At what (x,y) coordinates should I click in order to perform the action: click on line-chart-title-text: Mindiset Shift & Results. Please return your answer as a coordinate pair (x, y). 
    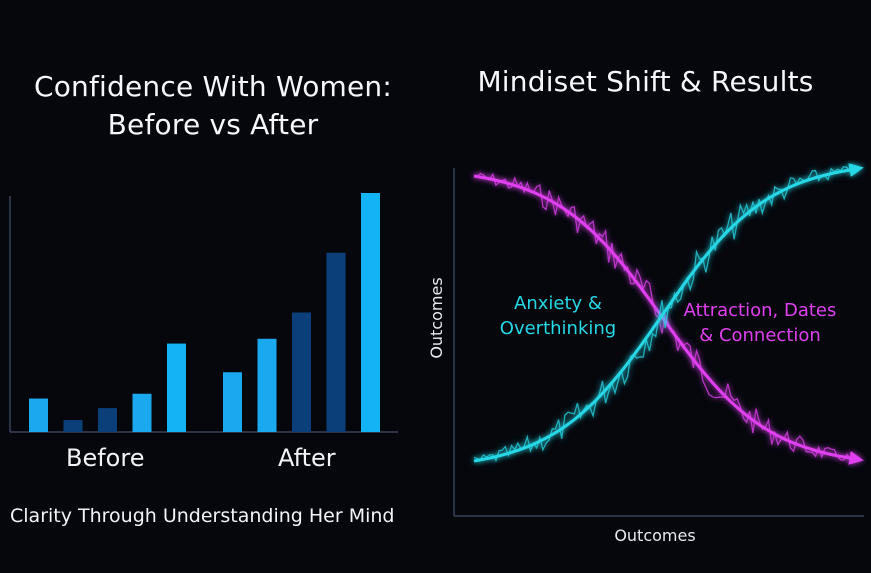
    Looking at the image, I should click on (645, 81).